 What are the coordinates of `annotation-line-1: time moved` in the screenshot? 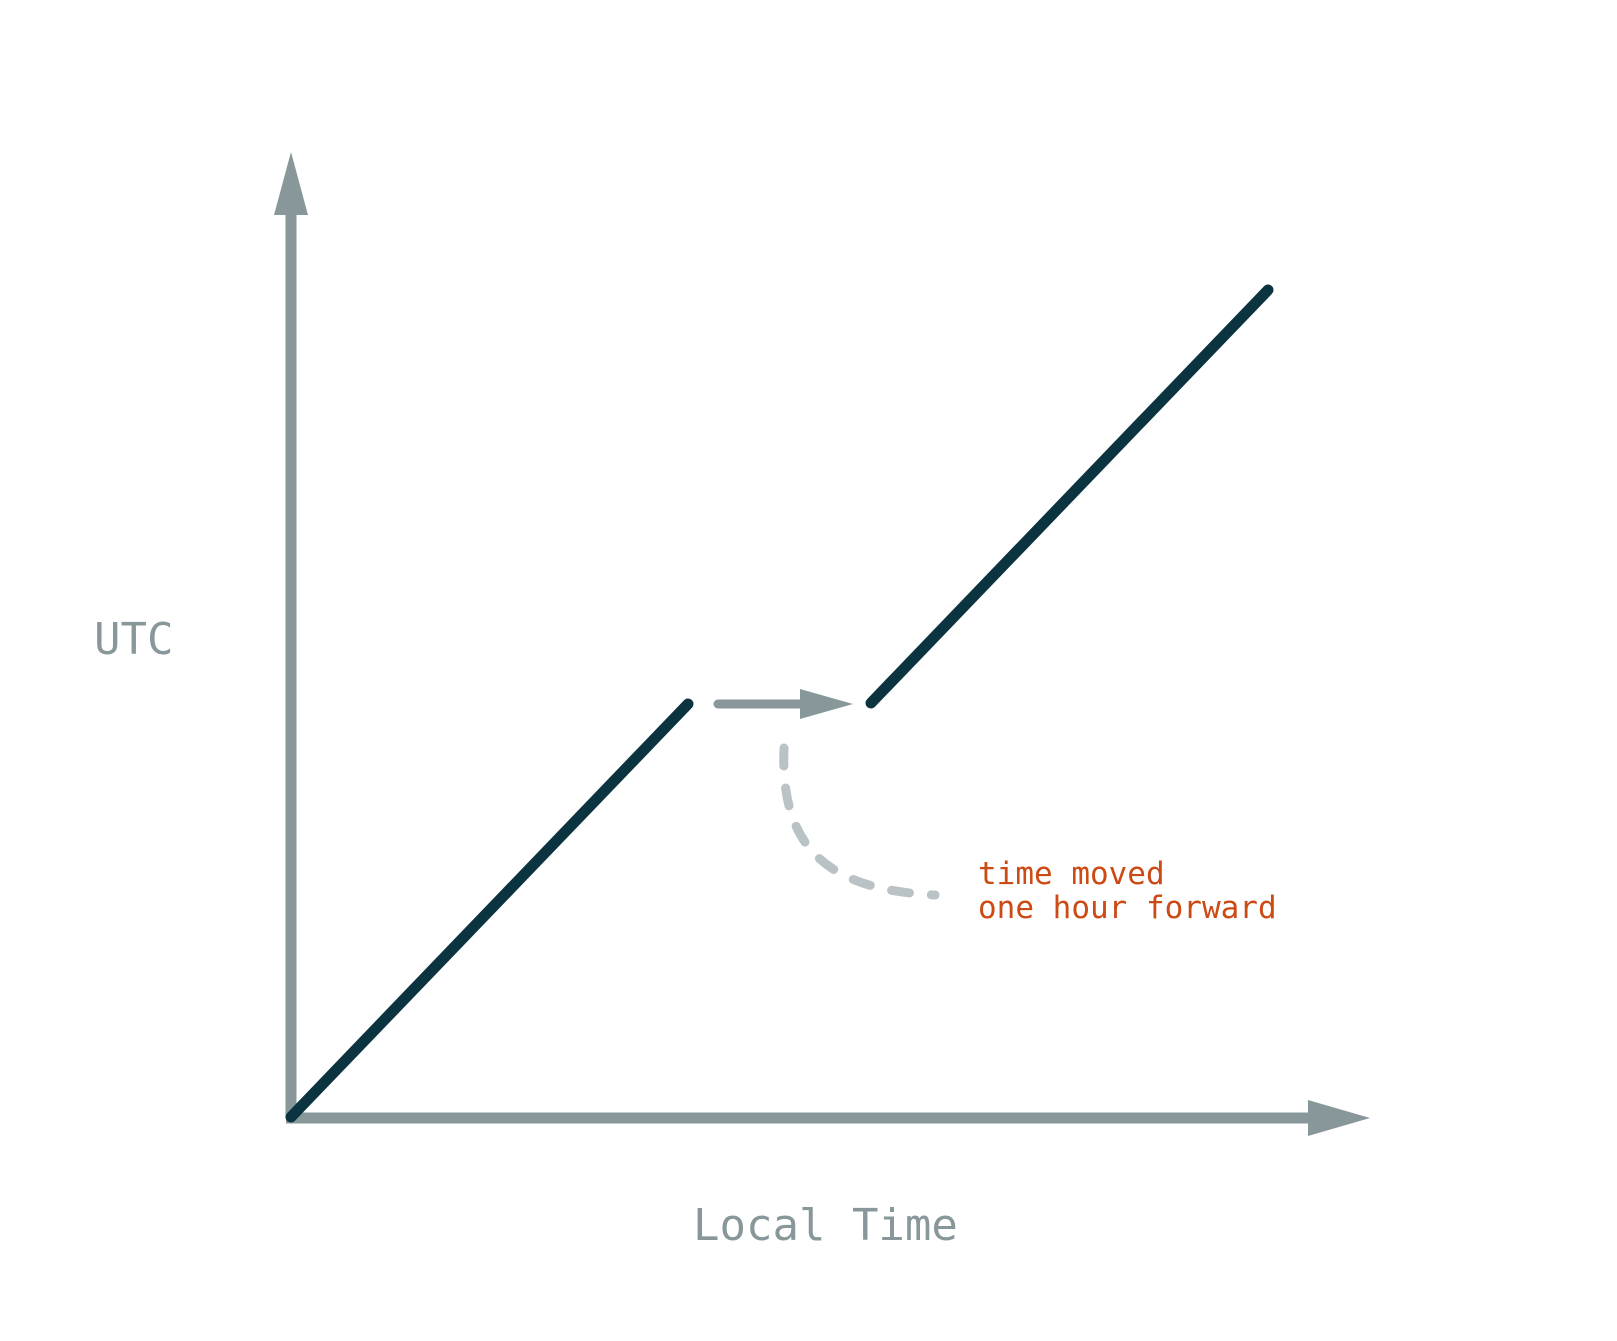 It's located at (1071, 874).